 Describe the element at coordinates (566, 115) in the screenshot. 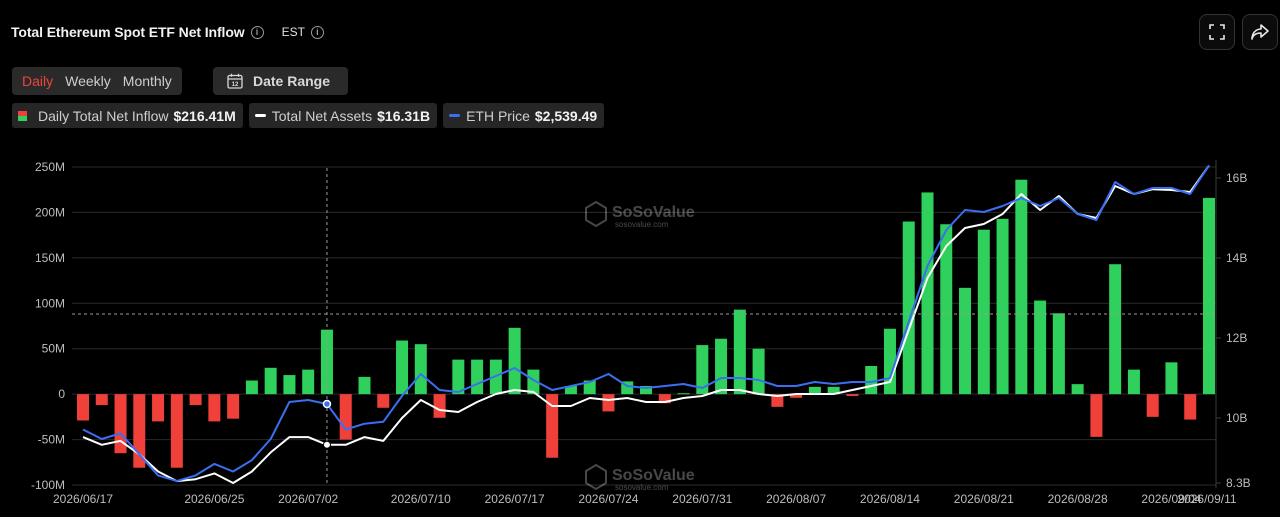

I see `legend-price-value: $2,539.49` at that location.